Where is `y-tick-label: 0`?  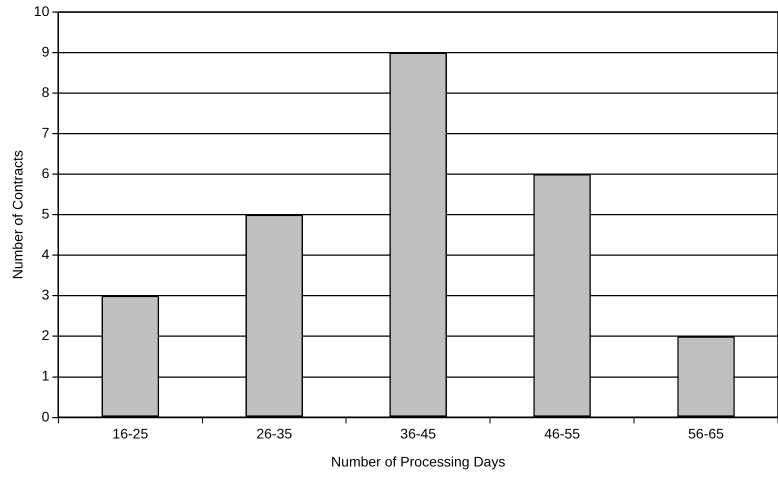
y-tick-label: 0 is located at coordinates (46, 416).